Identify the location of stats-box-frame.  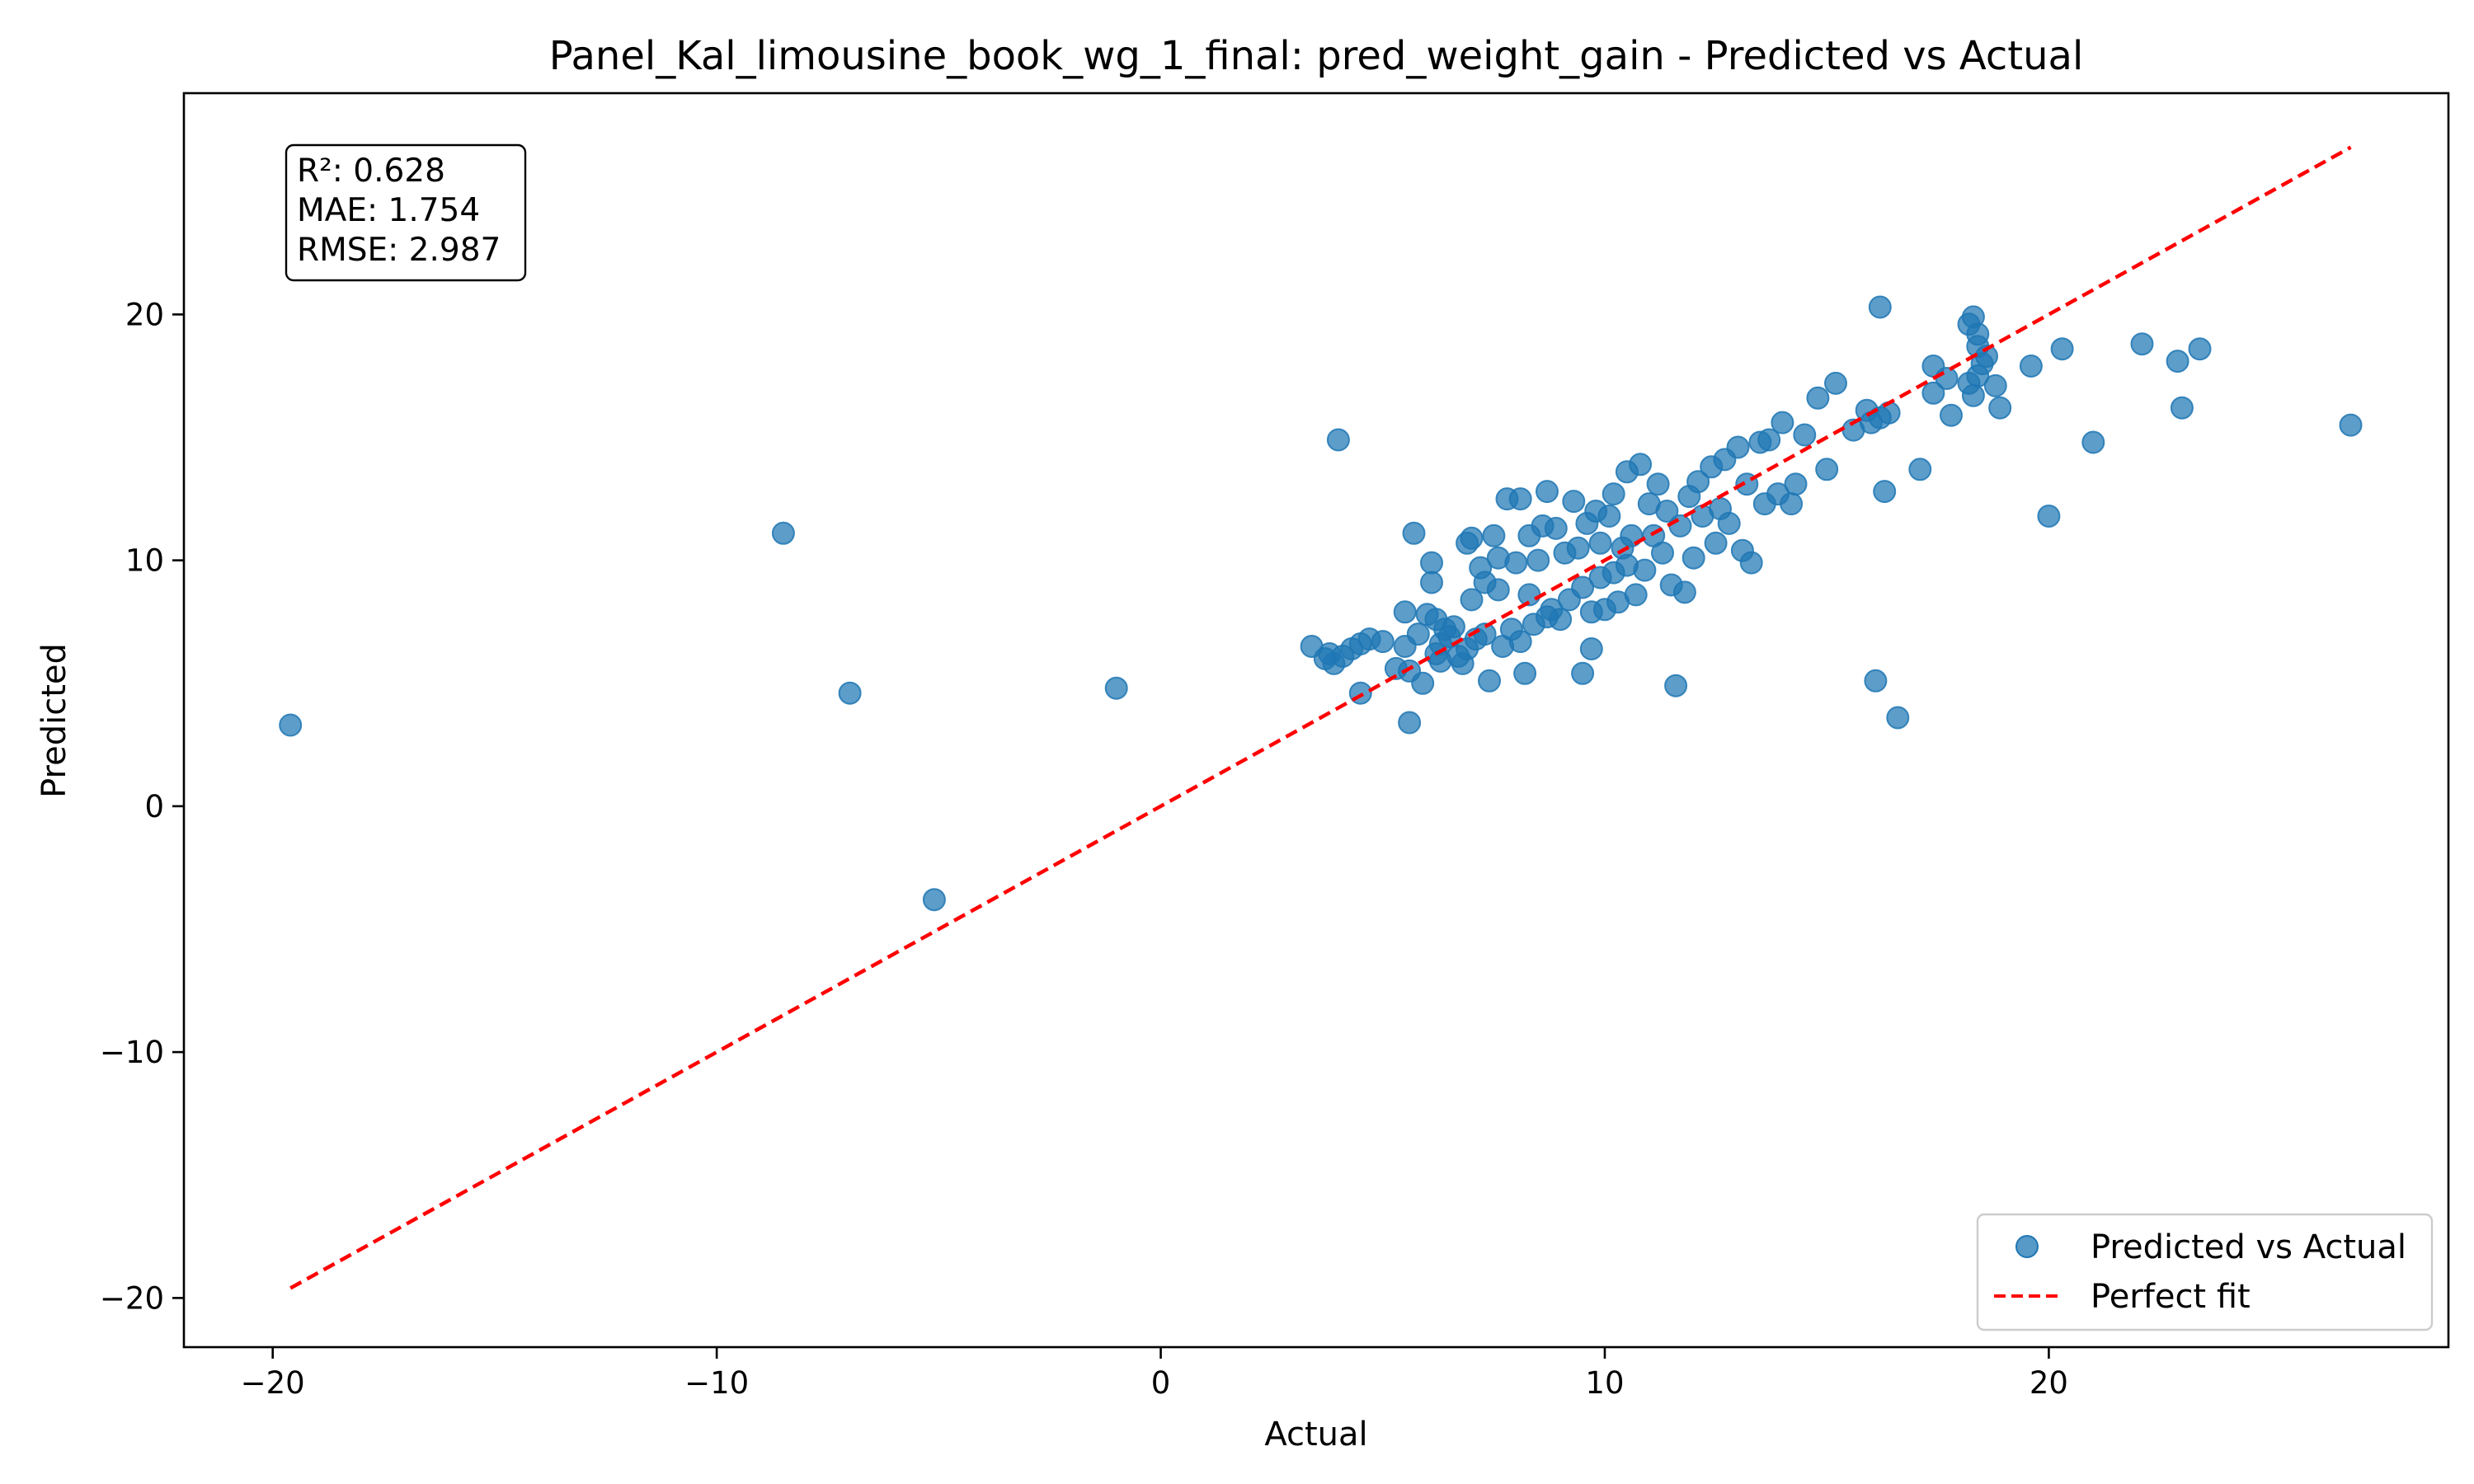
(406, 212).